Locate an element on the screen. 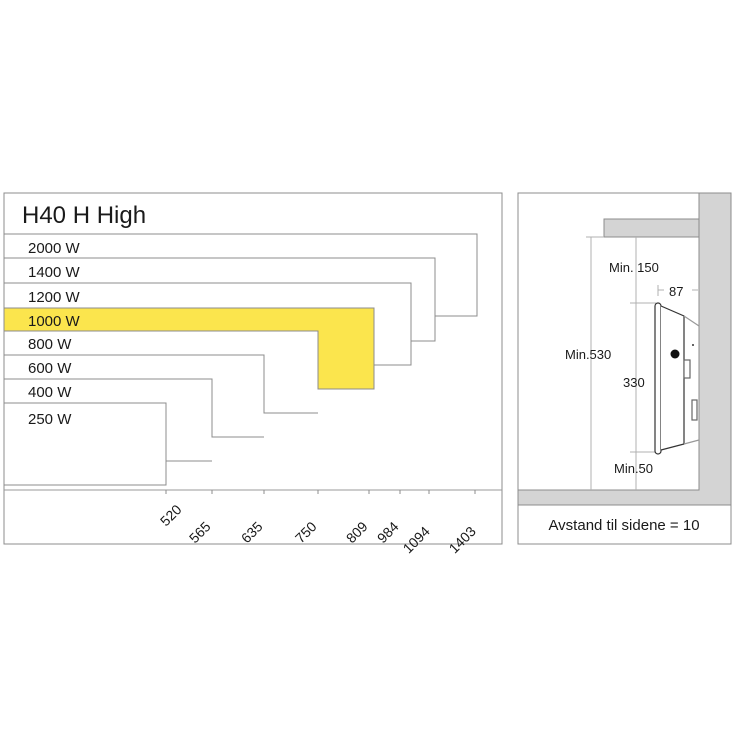 This screenshot has height=735, width=735. heater-front-panel is located at coordinates (658, 378).